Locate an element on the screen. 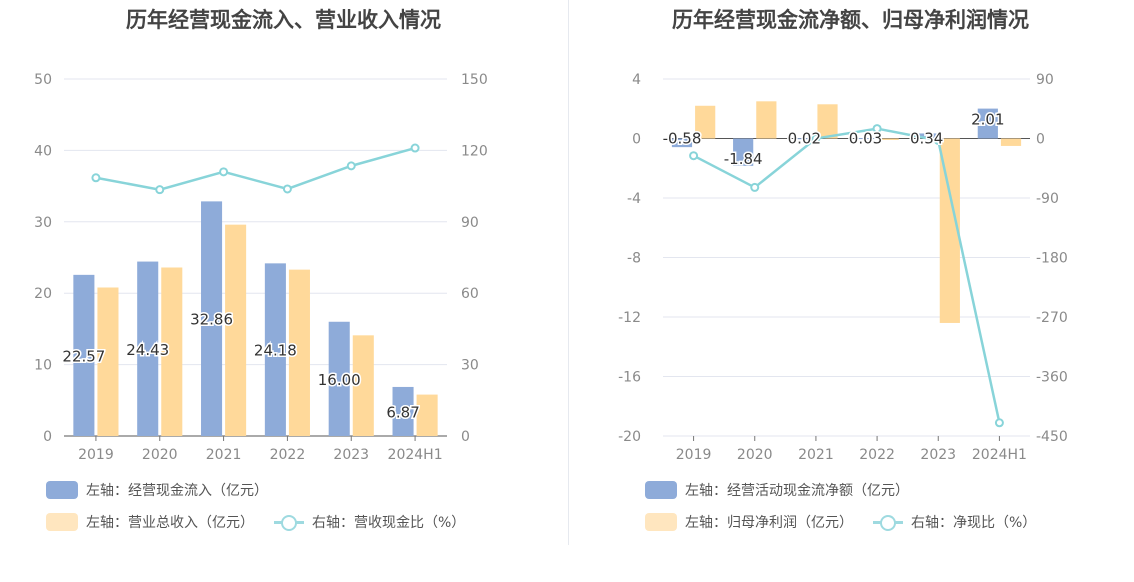 This screenshot has height=582, width=1134. left-axis-tick-label: -20 is located at coordinates (629, 437).